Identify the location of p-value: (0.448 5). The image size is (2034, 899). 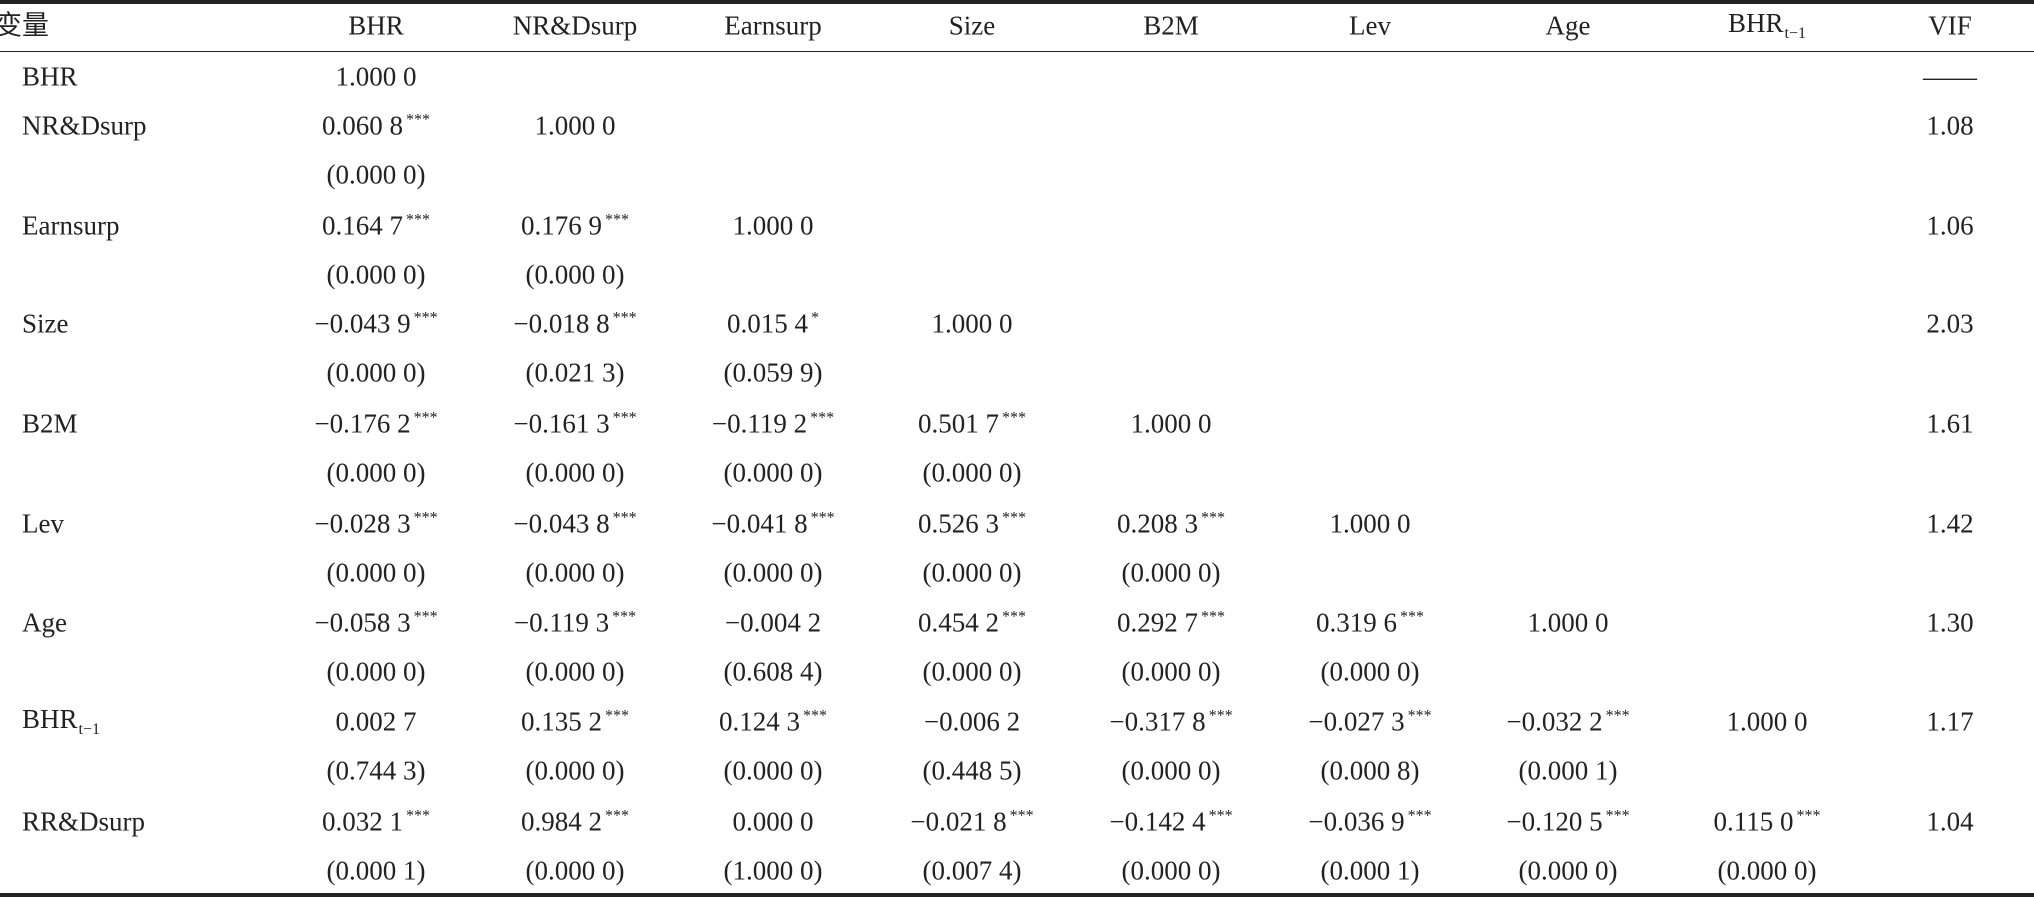
(972, 770).